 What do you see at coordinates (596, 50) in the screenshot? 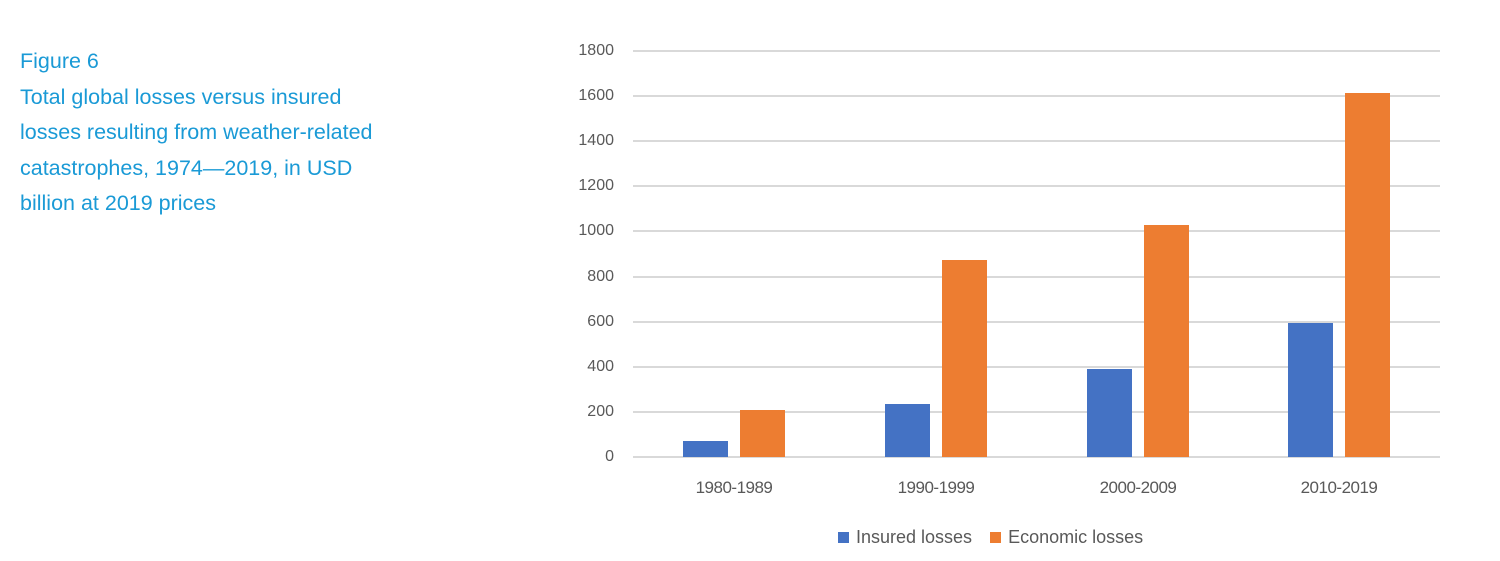
I see `y-tick-label: 1800` at bounding box center [596, 50].